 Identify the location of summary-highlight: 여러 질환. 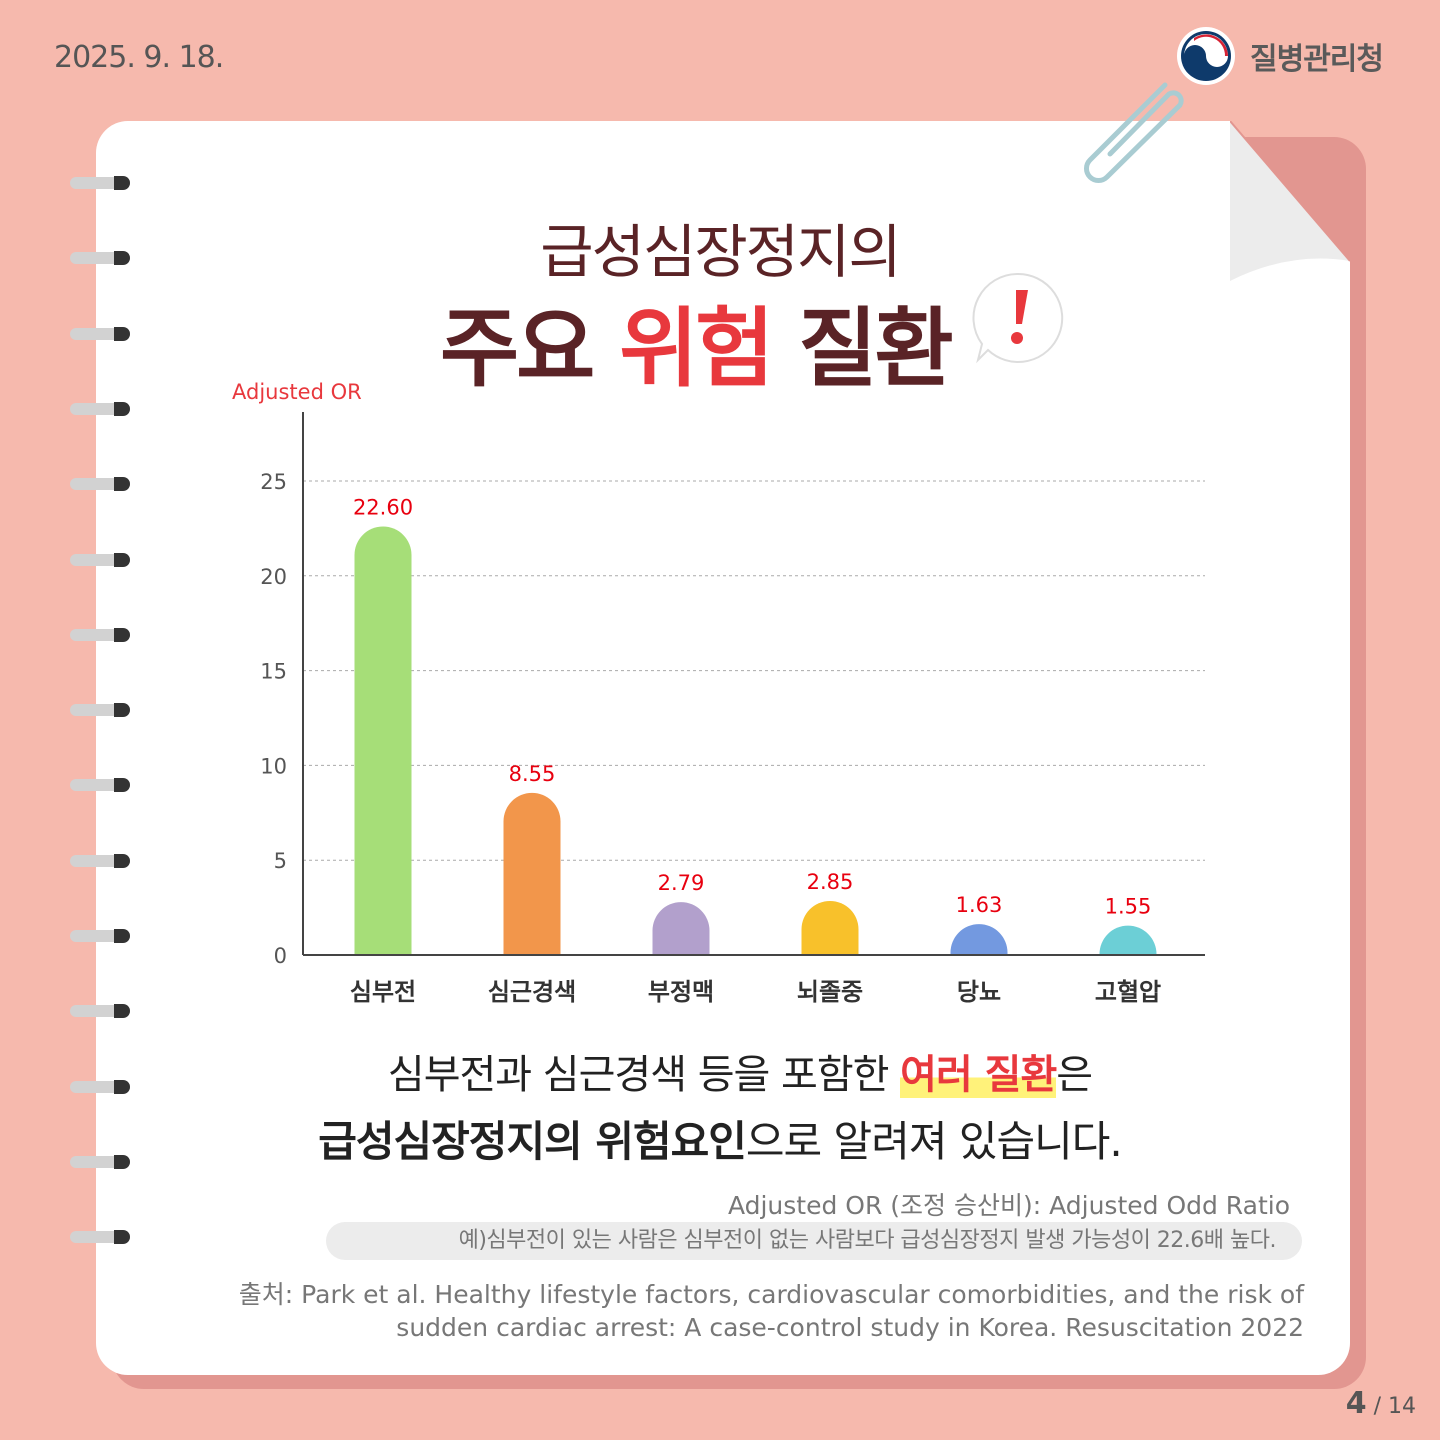
(978, 1075).